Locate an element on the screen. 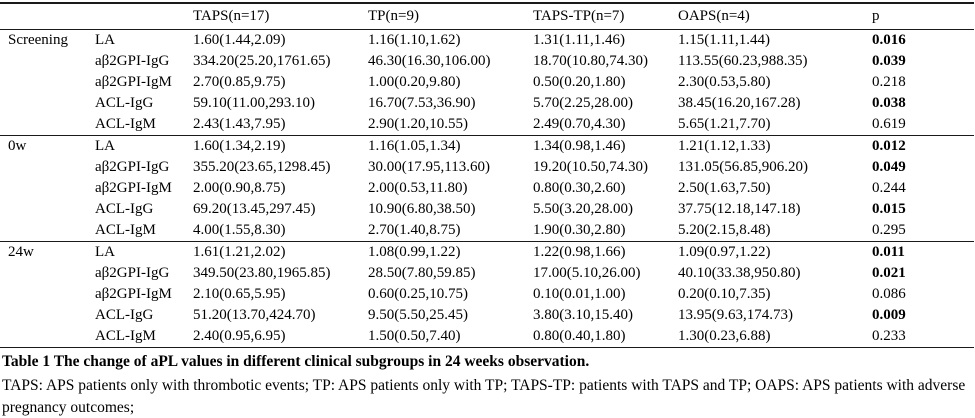 This screenshot has height=418, width=975. cell-value: 349.50(23.80,1965.85) is located at coordinates (262, 273).